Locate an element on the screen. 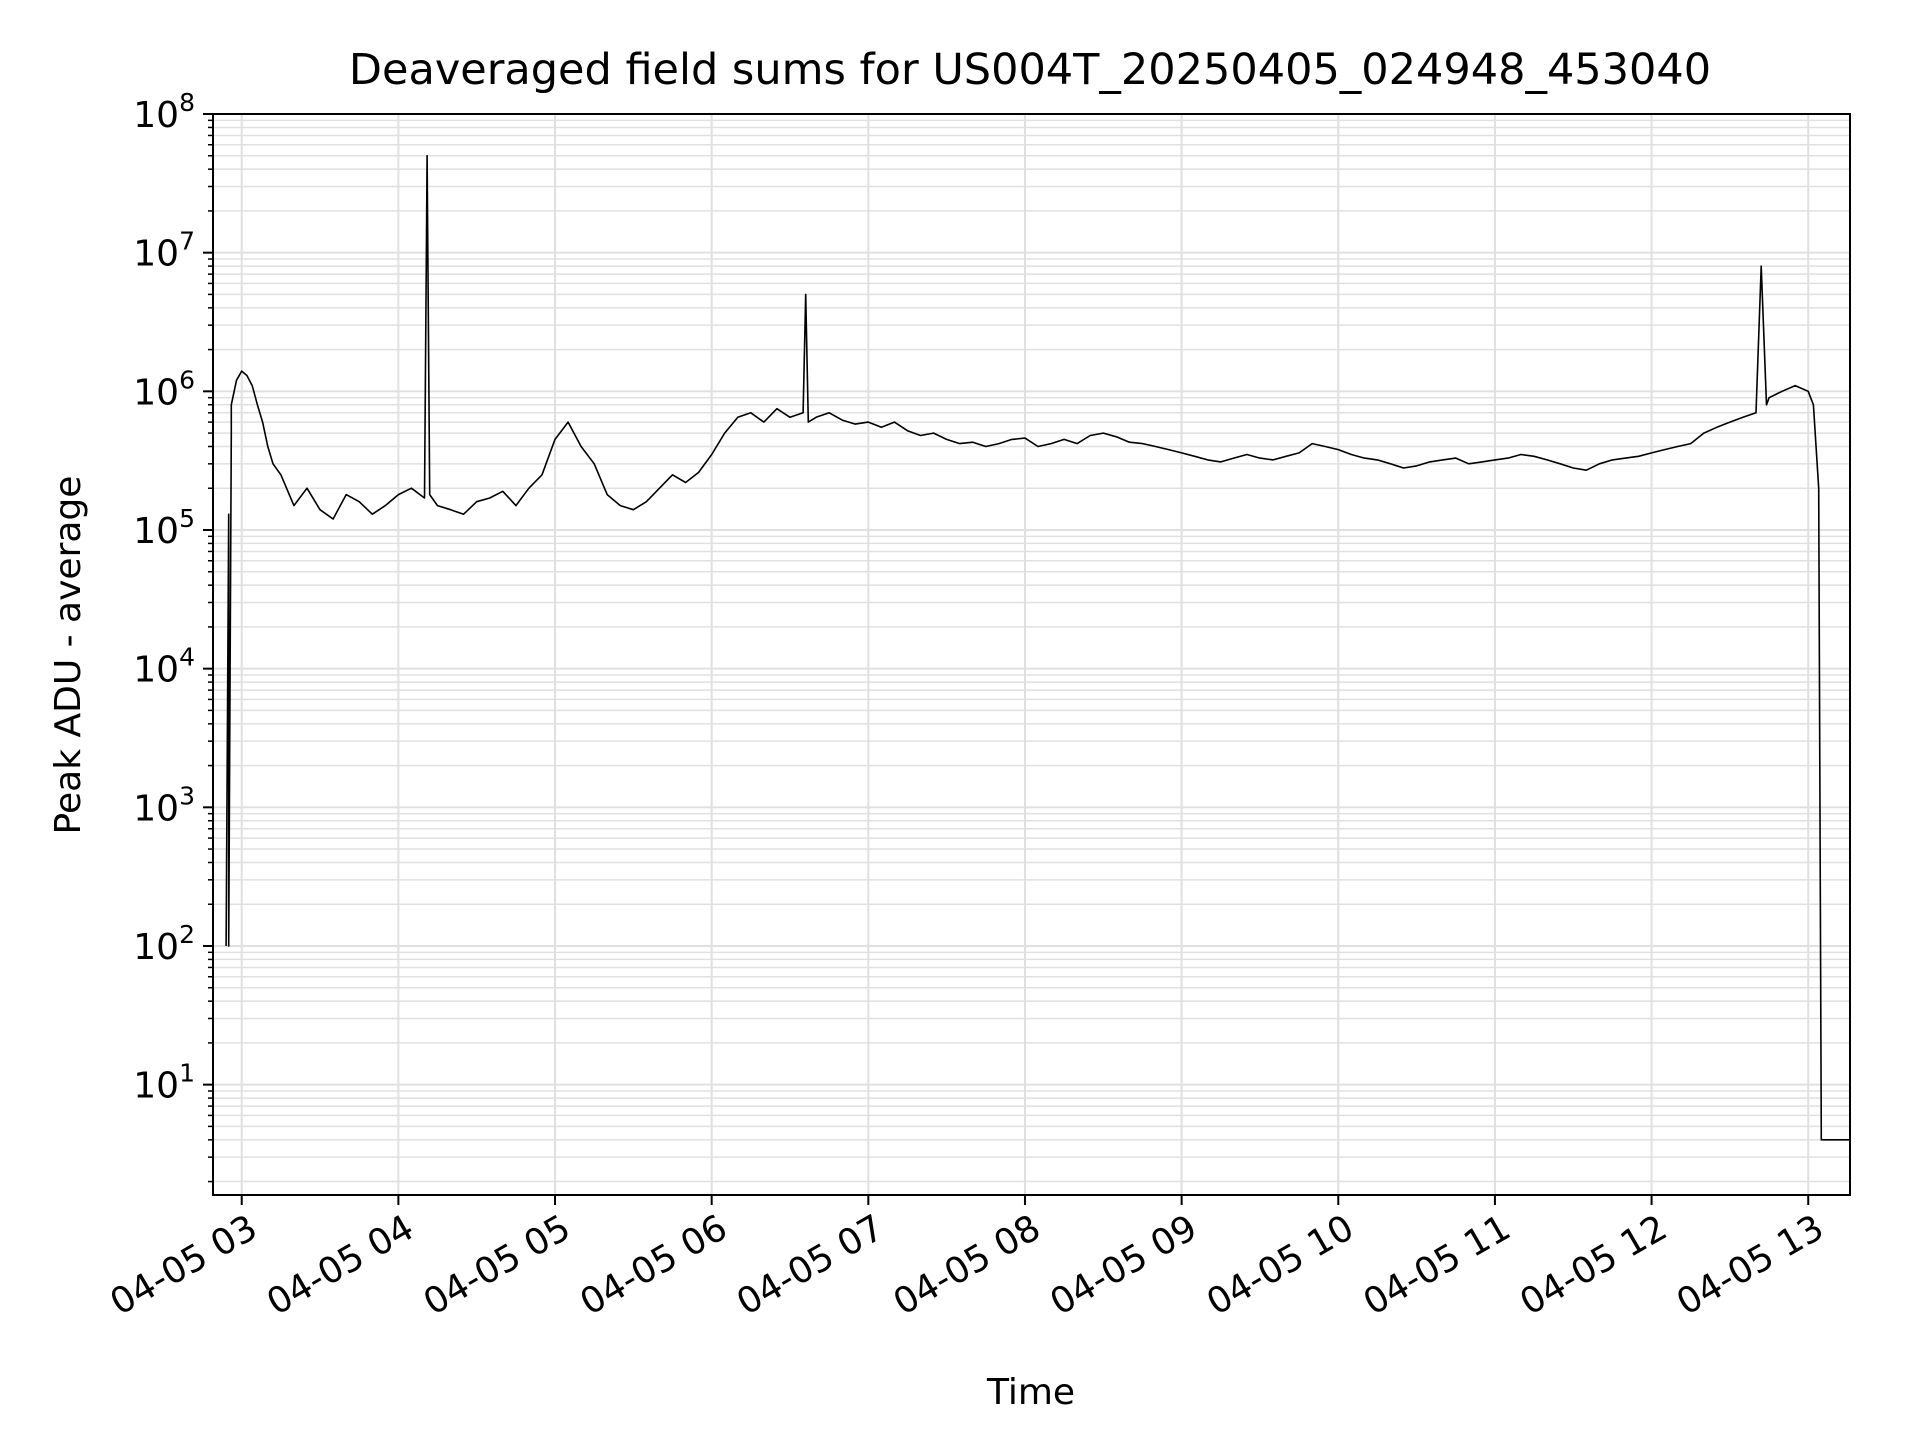 Image resolution: width=1920 pixels, height=1440 pixels. y-tick-label: 10⁷ is located at coordinates (164, 251).